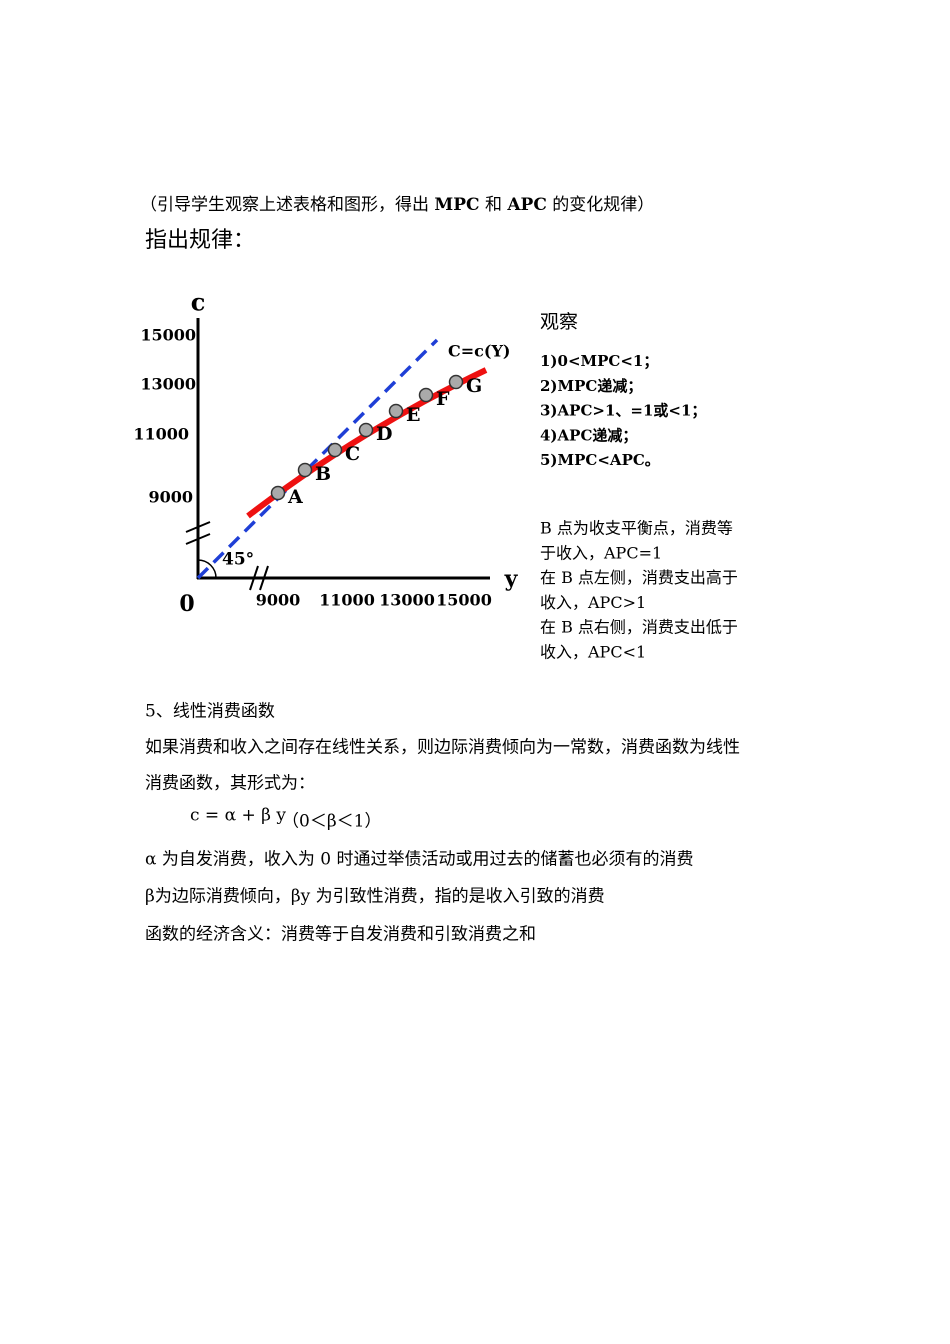 The image size is (950, 1344). What do you see at coordinates (479, 351) in the screenshot?
I see `curve-label: C=c(Y)` at bounding box center [479, 351].